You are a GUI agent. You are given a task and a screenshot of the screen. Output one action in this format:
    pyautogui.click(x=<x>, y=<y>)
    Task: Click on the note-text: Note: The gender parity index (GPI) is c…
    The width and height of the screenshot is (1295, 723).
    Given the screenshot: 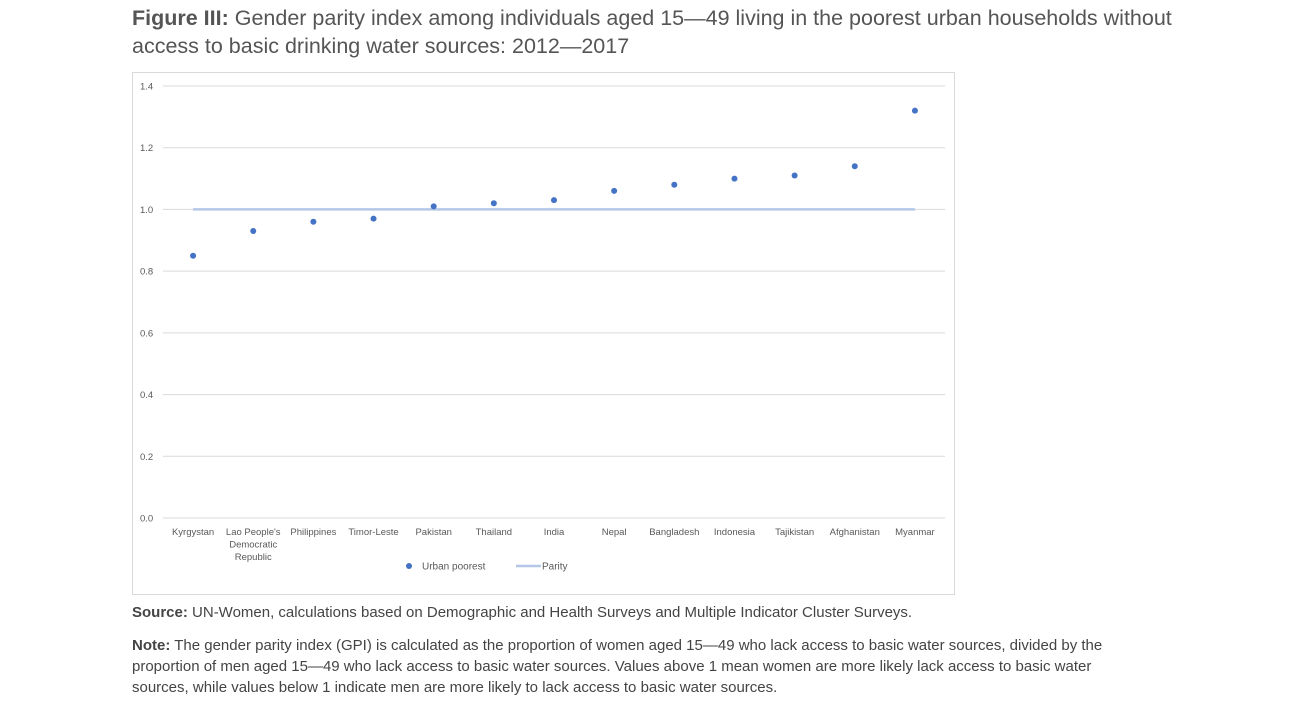 What is the action you would take?
    pyautogui.click(x=637, y=666)
    